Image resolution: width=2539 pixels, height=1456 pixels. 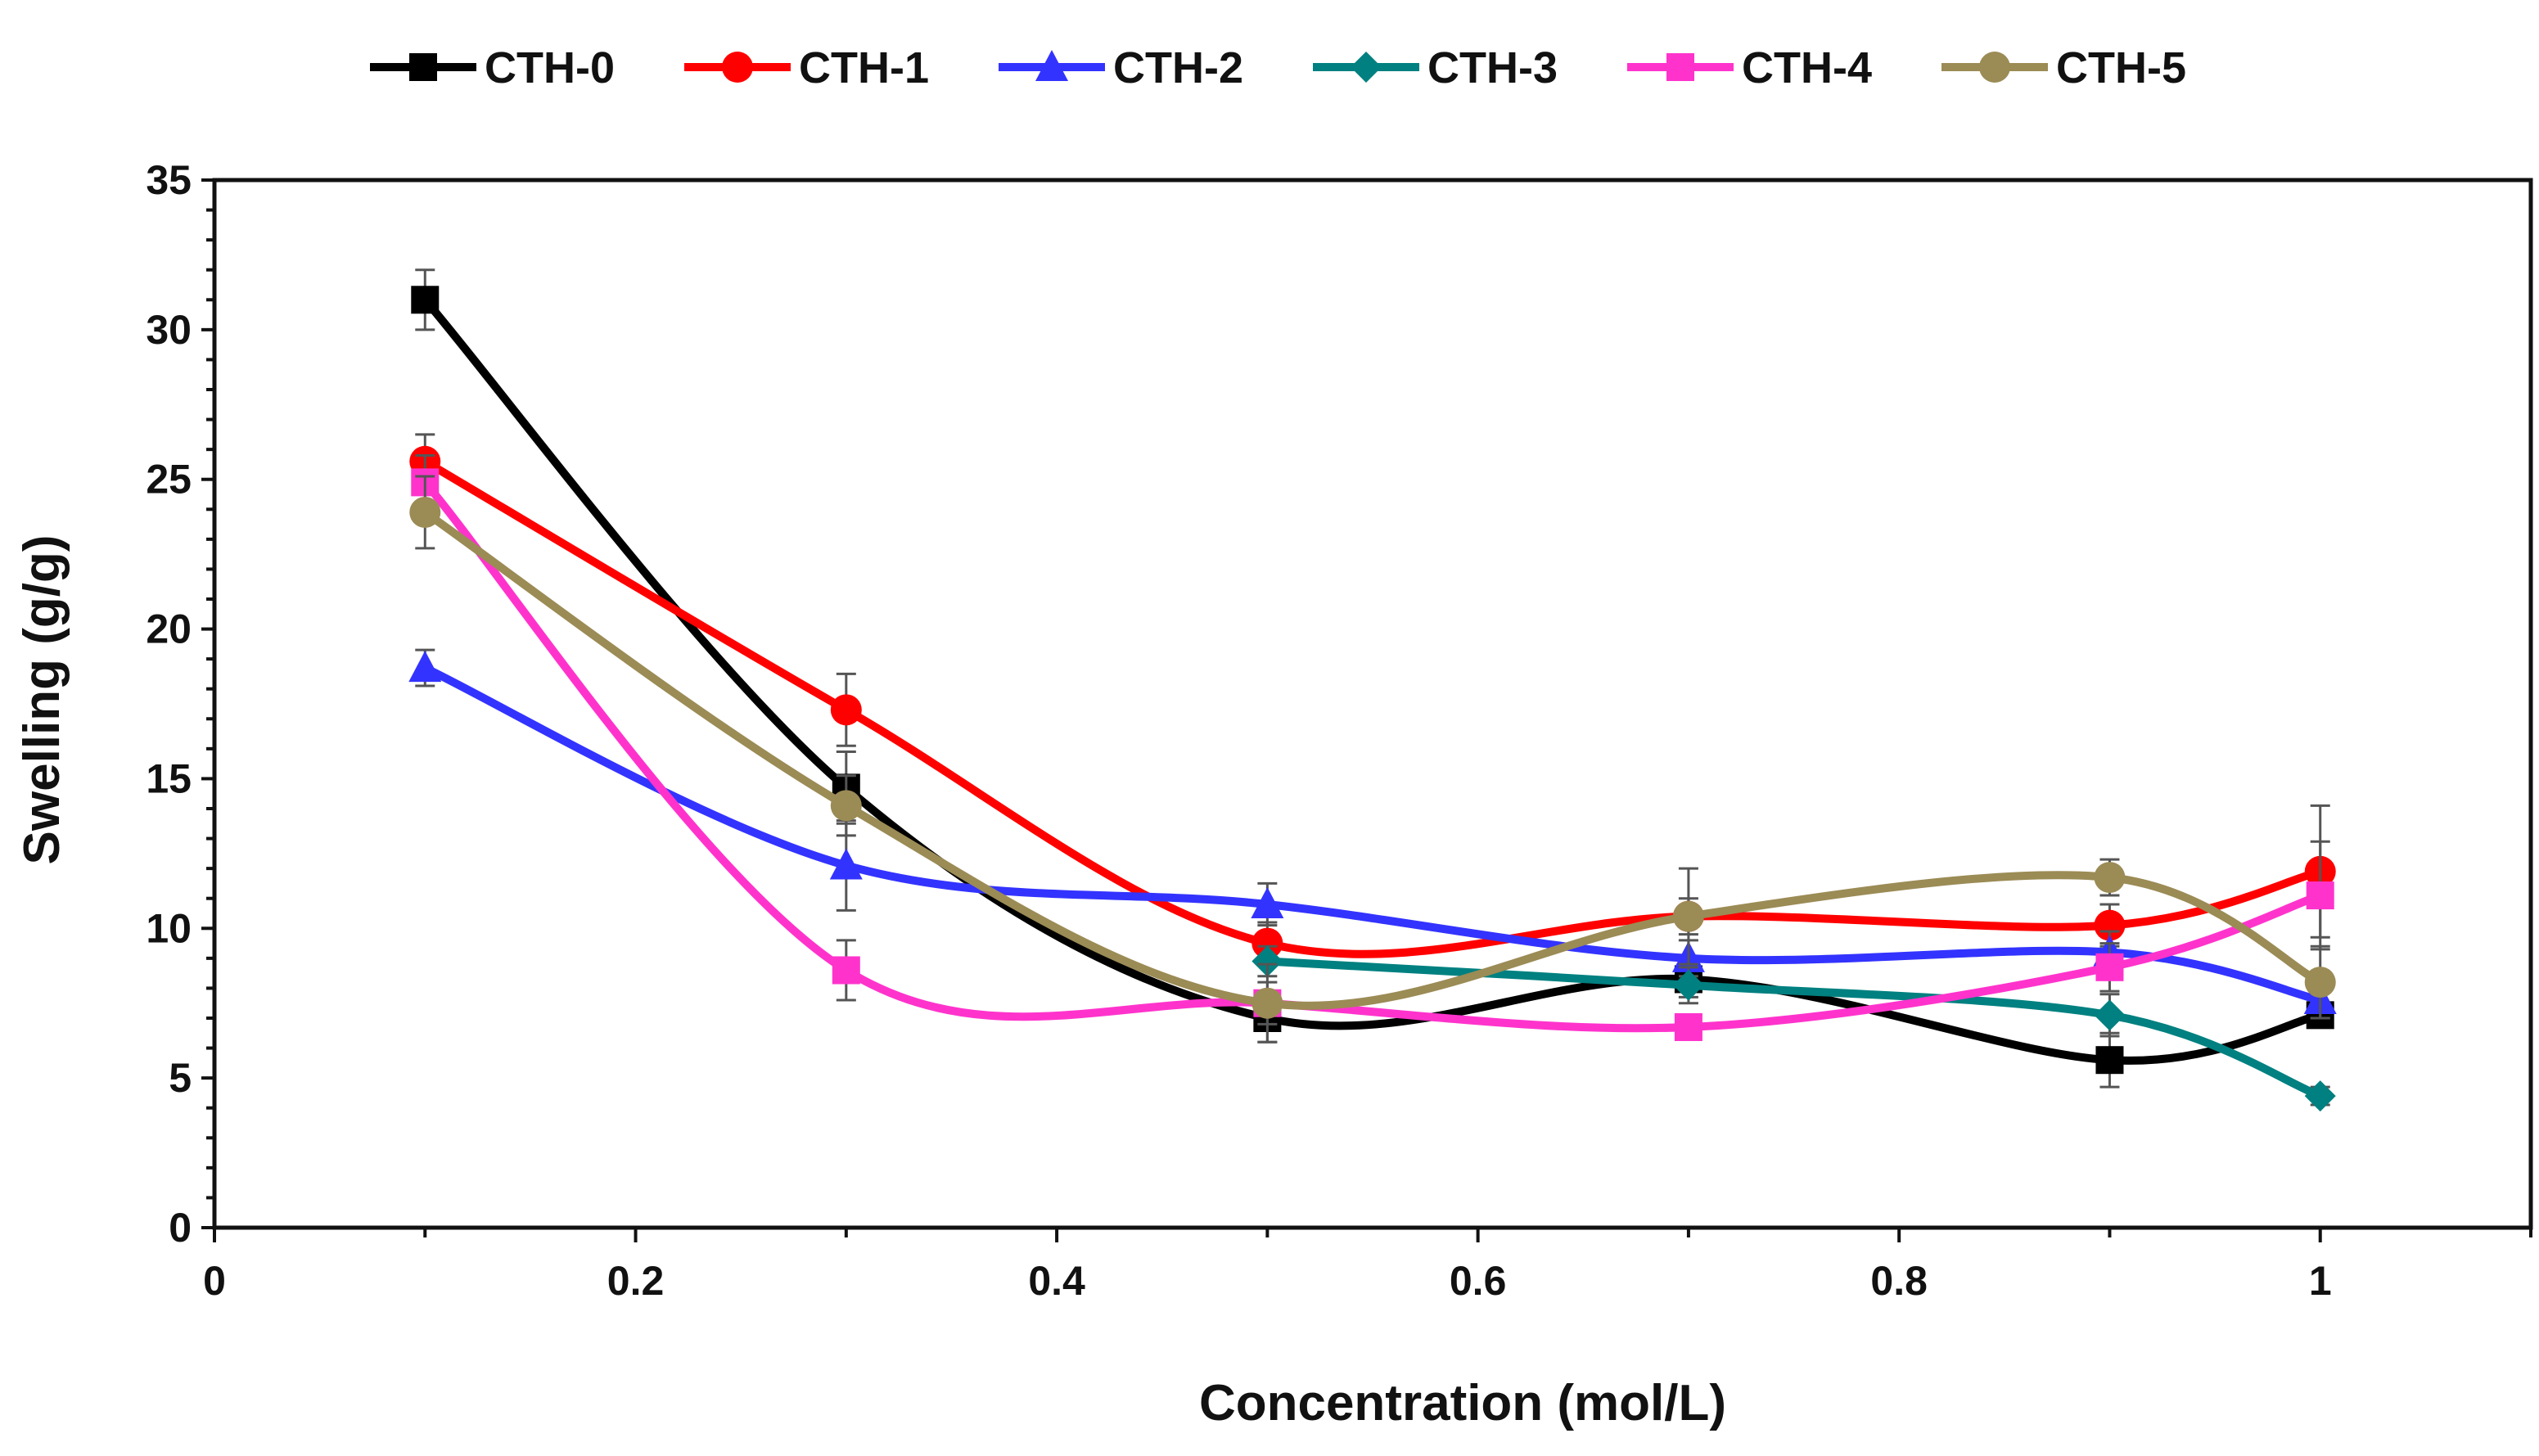 I want to click on x-axis-title: Concentration (mol/L), so click(x=1462, y=1403).